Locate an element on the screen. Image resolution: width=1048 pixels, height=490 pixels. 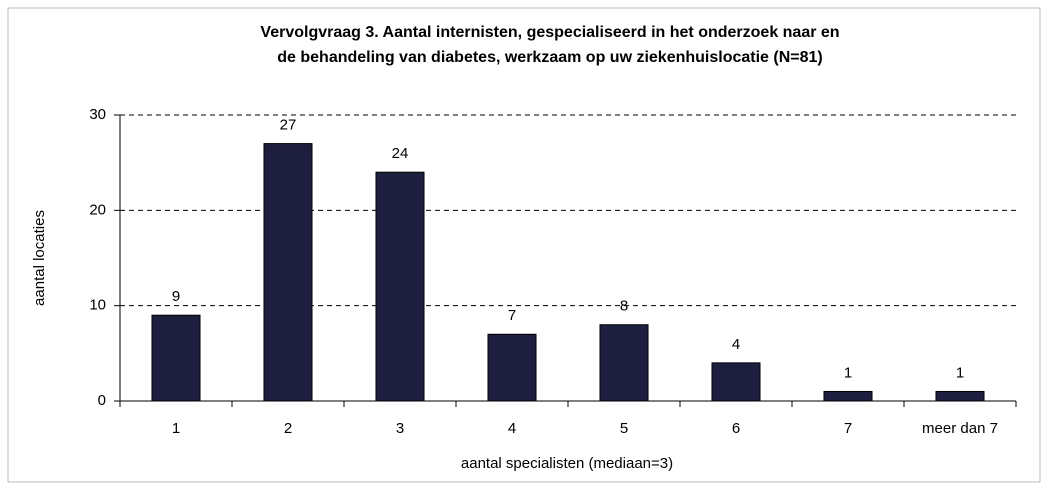
y-axis-label: aantal locaties is located at coordinates (39, 258).